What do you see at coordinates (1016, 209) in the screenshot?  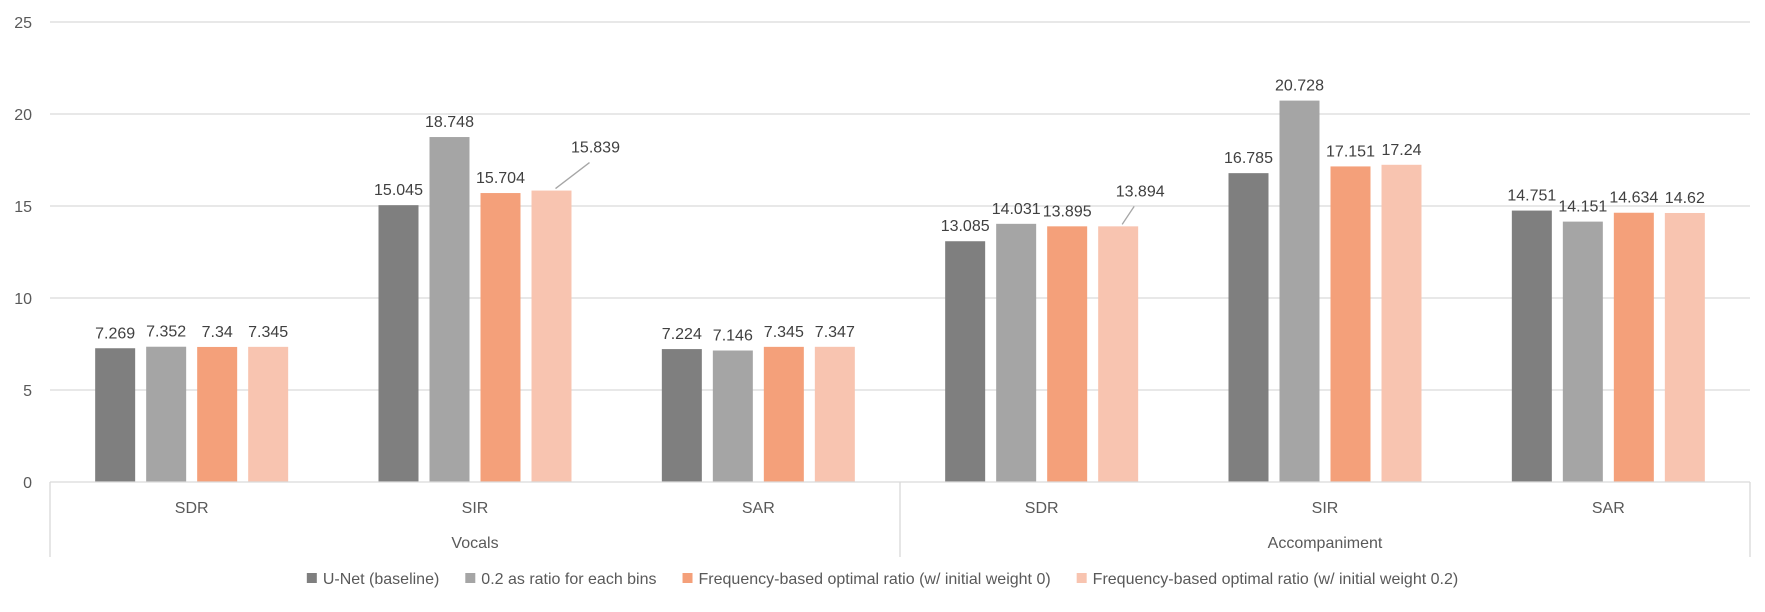 I see `data-label: 14.031` at bounding box center [1016, 209].